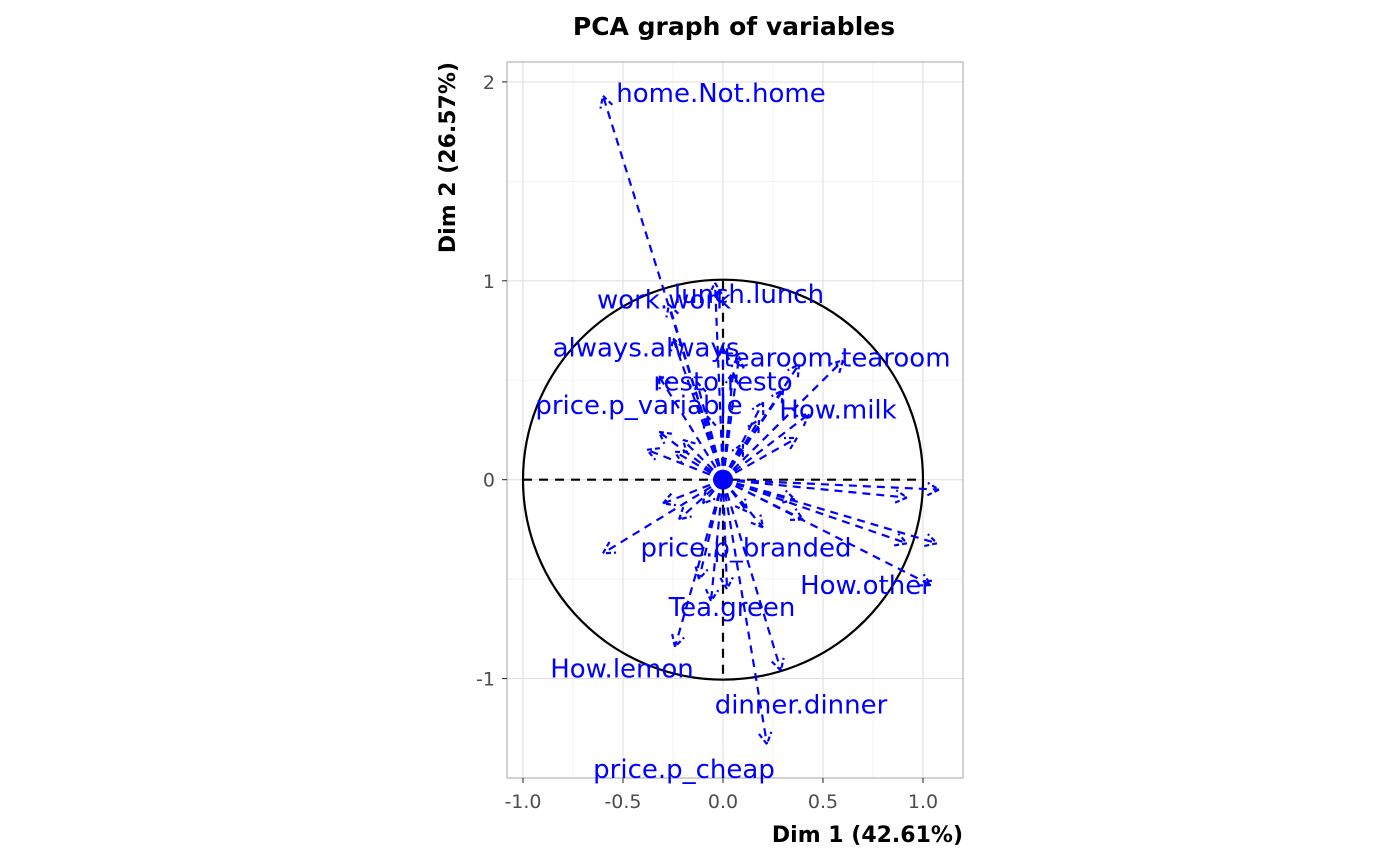  I want to click on x-axis-ticks: -1.0 -0.5 0.0 0.5 1.0, so click(721, 795).